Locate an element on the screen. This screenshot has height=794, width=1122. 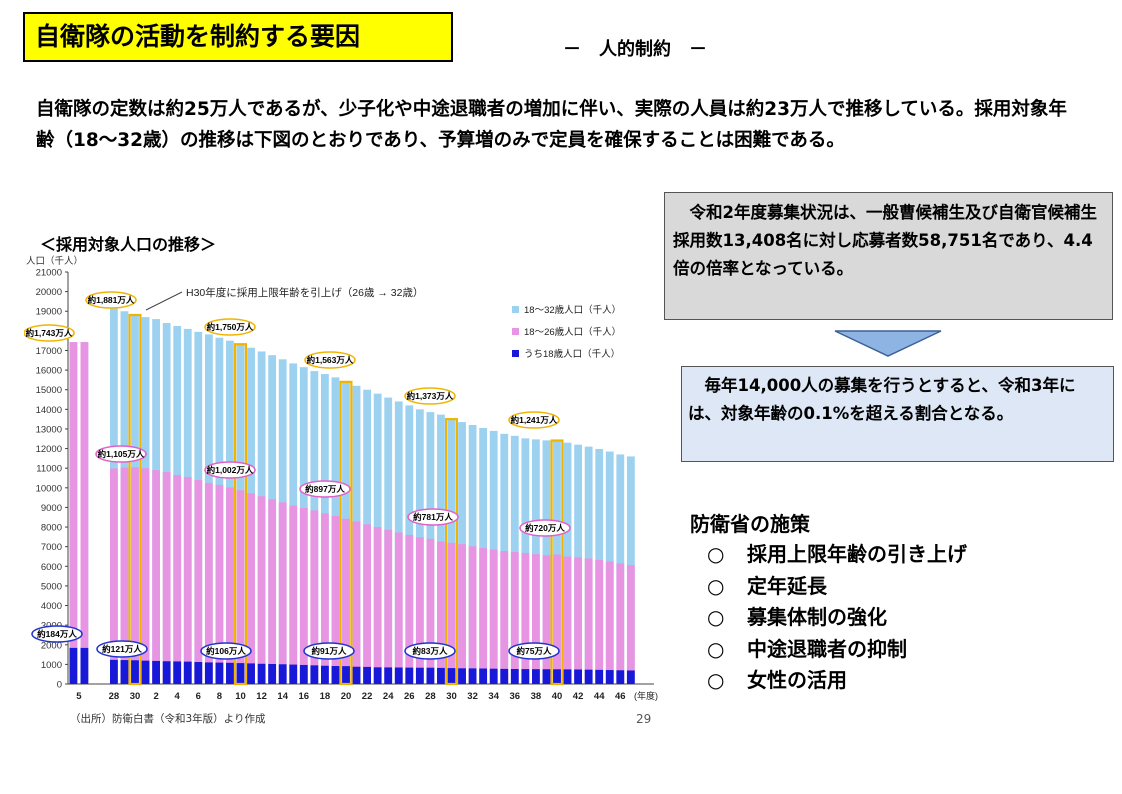
annotation-label: 約720万人 is located at coordinates (545, 528).